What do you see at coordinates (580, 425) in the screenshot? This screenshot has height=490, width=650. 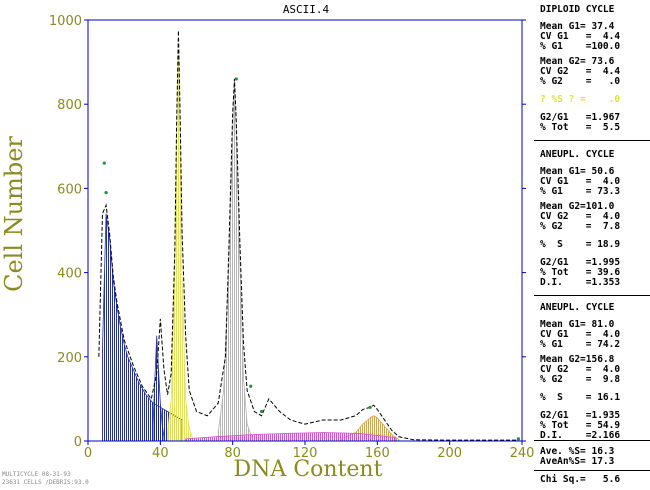 I see `aneu2-pct-tot: % Tot = 54.9` at bounding box center [580, 425].